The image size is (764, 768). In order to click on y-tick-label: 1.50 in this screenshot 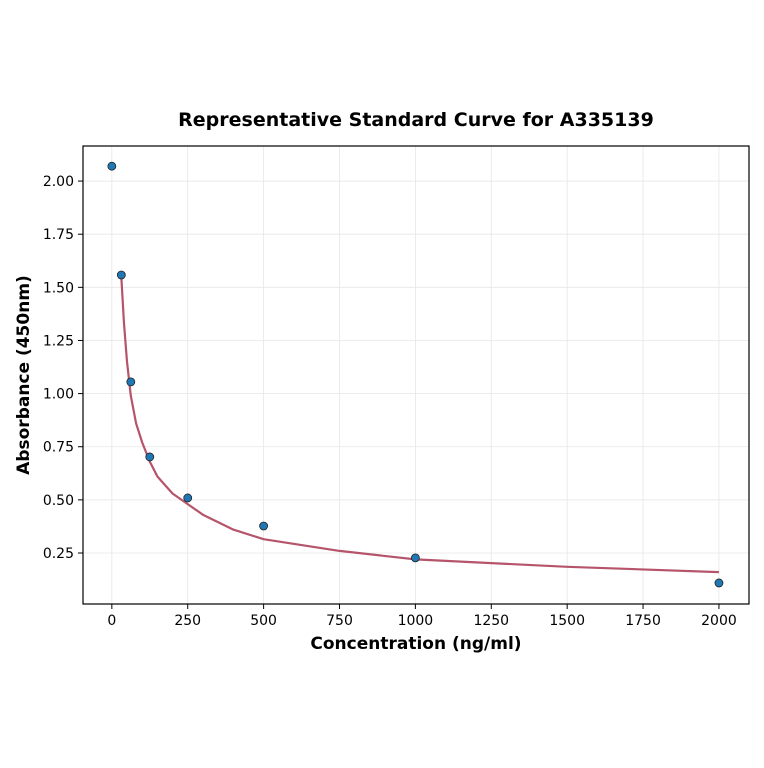, I will do `click(58, 288)`.